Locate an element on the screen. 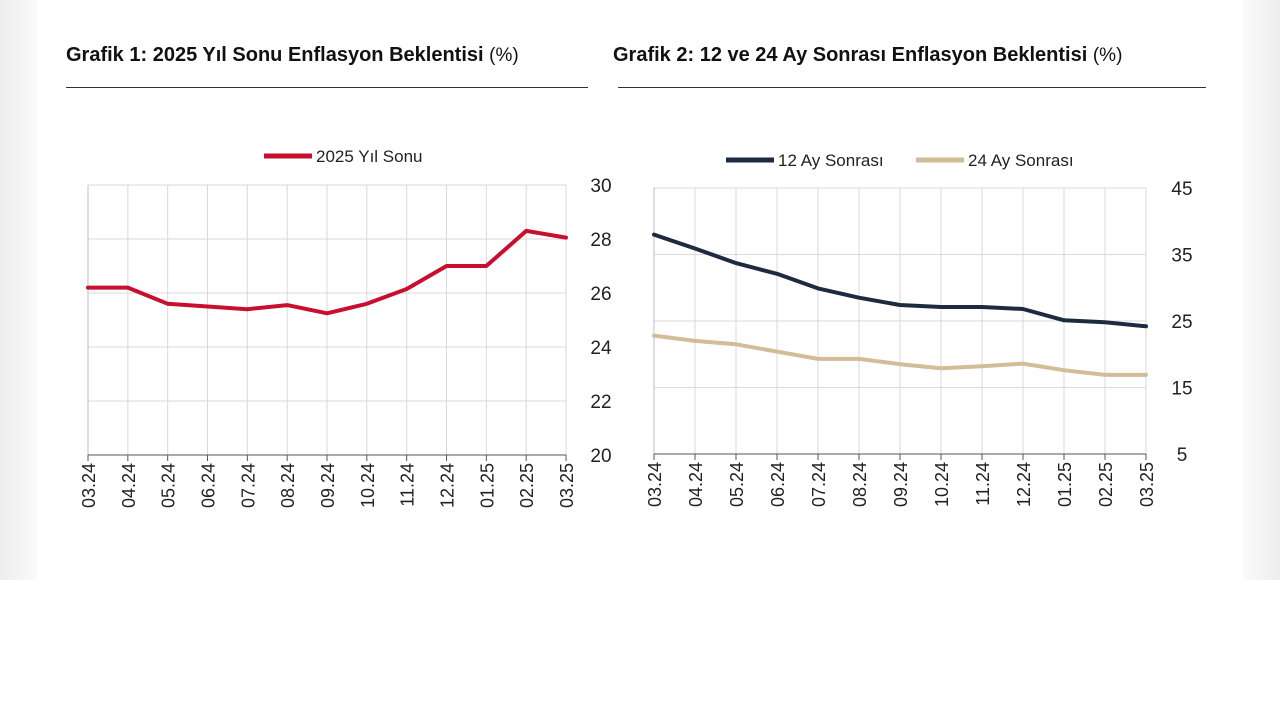 This screenshot has width=1280, height=720. chart2-x-tick-label: 05.24 is located at coordinates (737, 484).